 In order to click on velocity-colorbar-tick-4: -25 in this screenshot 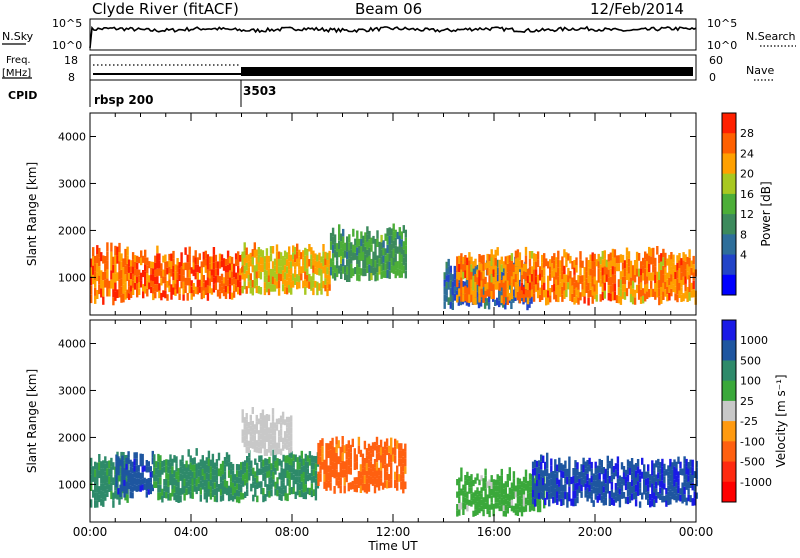, I will do `click(749, 421)`.